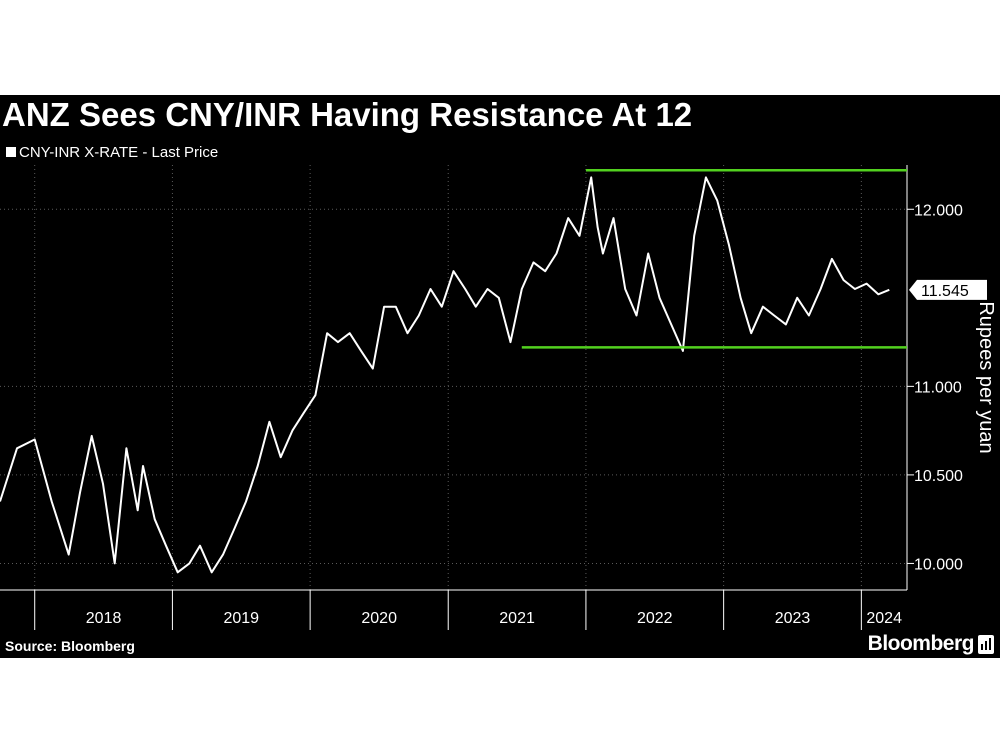 The height and width of the screenshot is (750, 1000). What do you see at coordinates (986, 377) in the screenshot?
I see `y-axis-label: Rupees per yuan` at bounding box center [986, 377].